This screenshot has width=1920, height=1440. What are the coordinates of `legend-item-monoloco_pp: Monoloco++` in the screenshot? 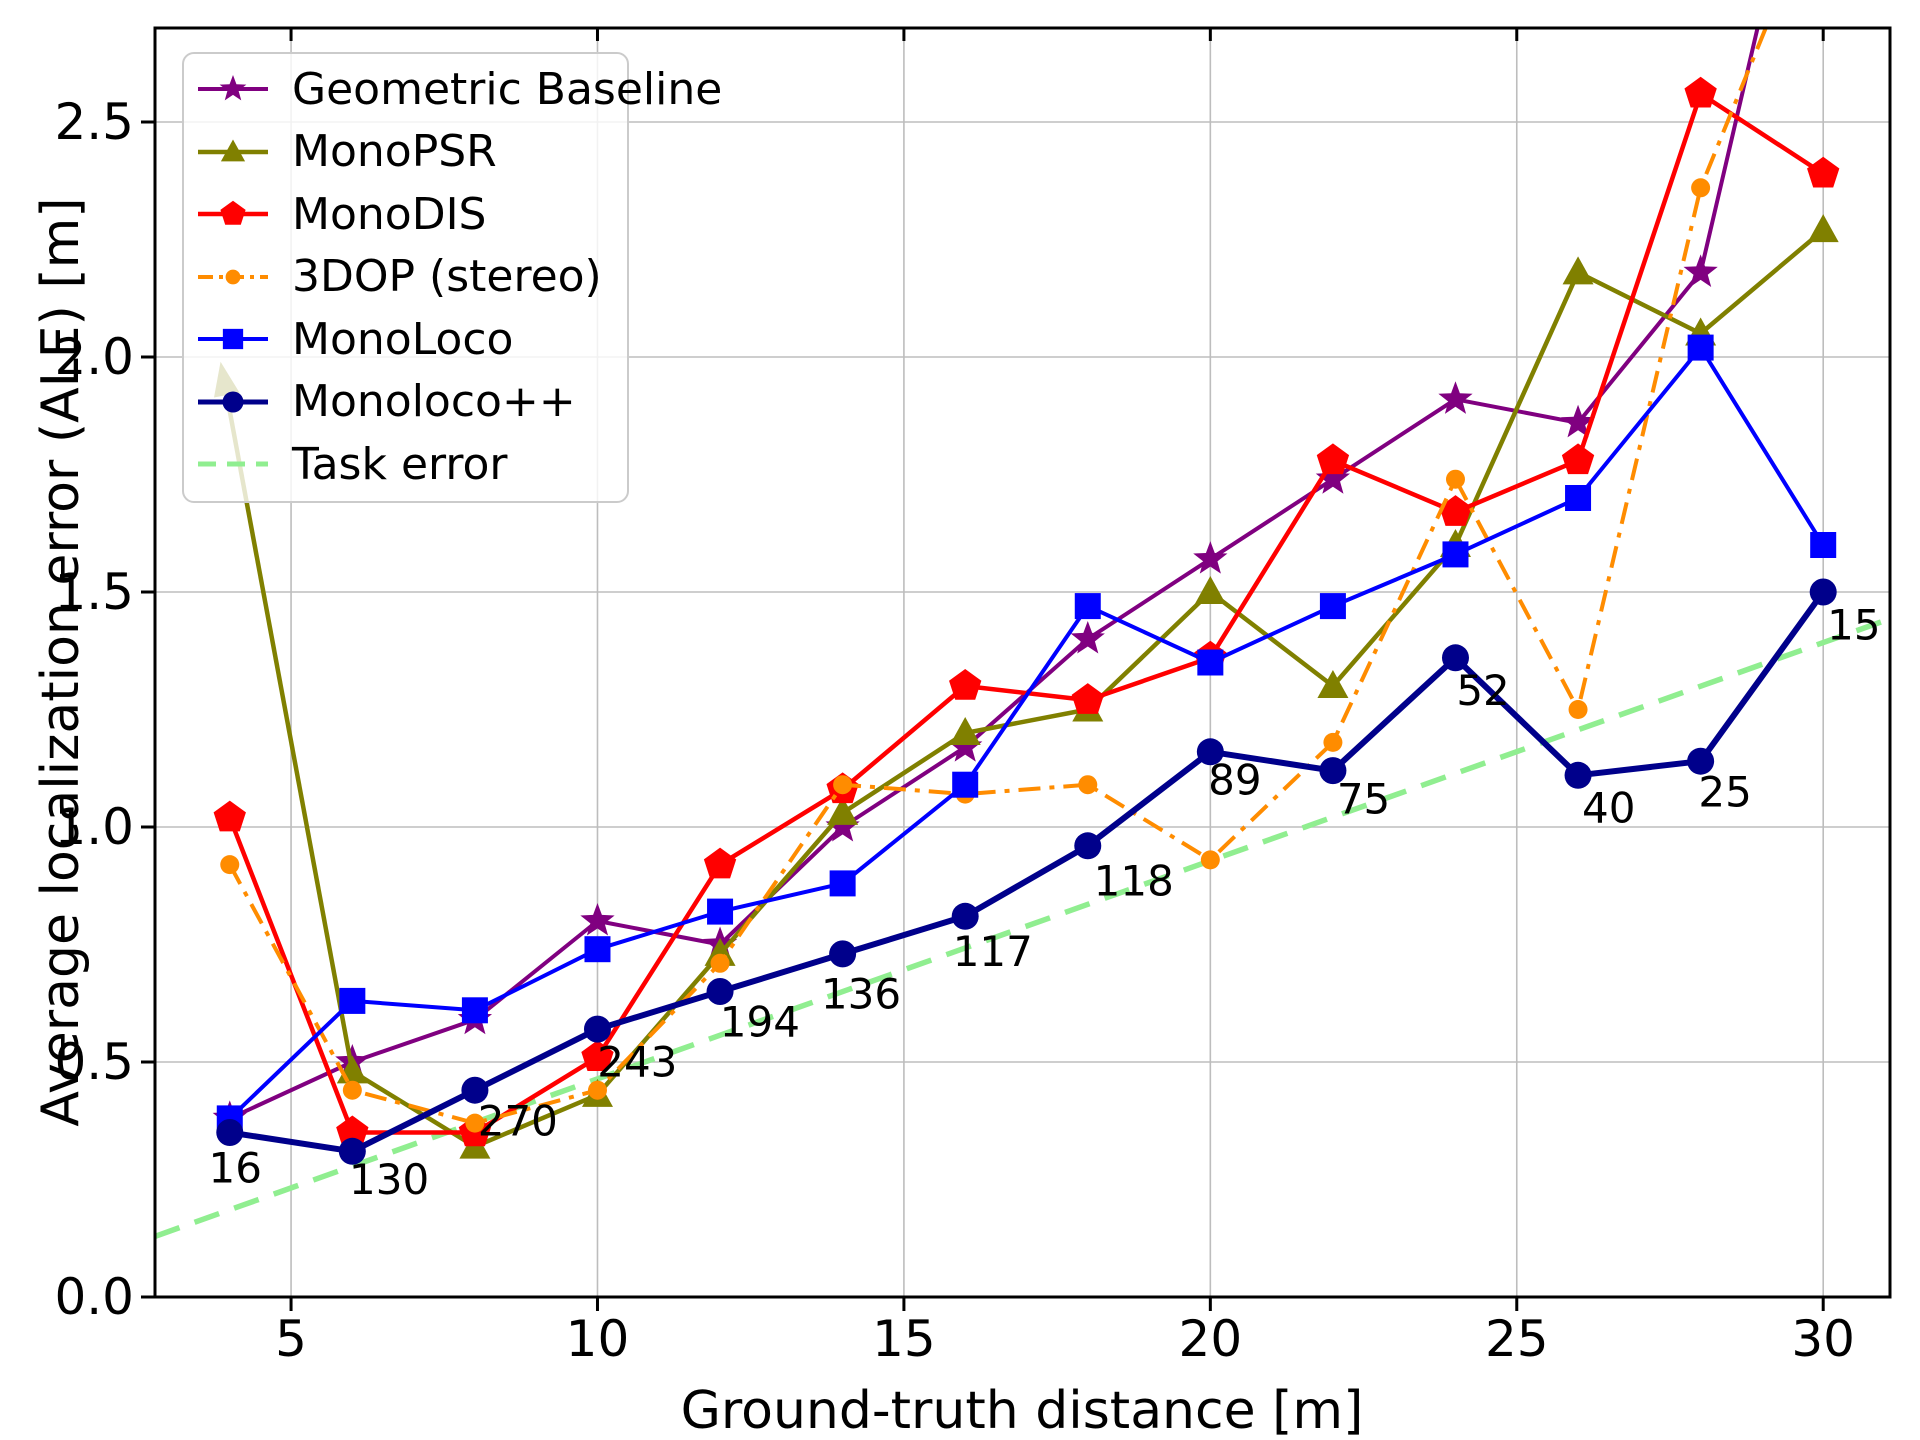 It's located at (405, 402).